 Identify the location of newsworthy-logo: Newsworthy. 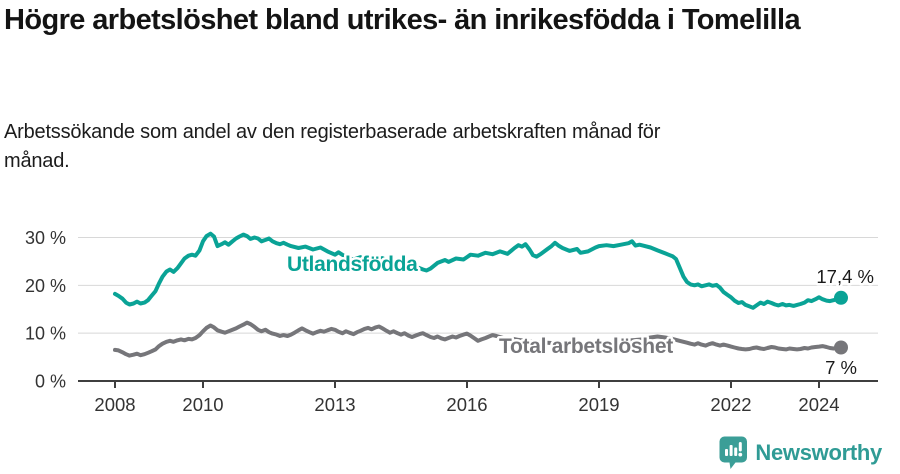
(800, 453).